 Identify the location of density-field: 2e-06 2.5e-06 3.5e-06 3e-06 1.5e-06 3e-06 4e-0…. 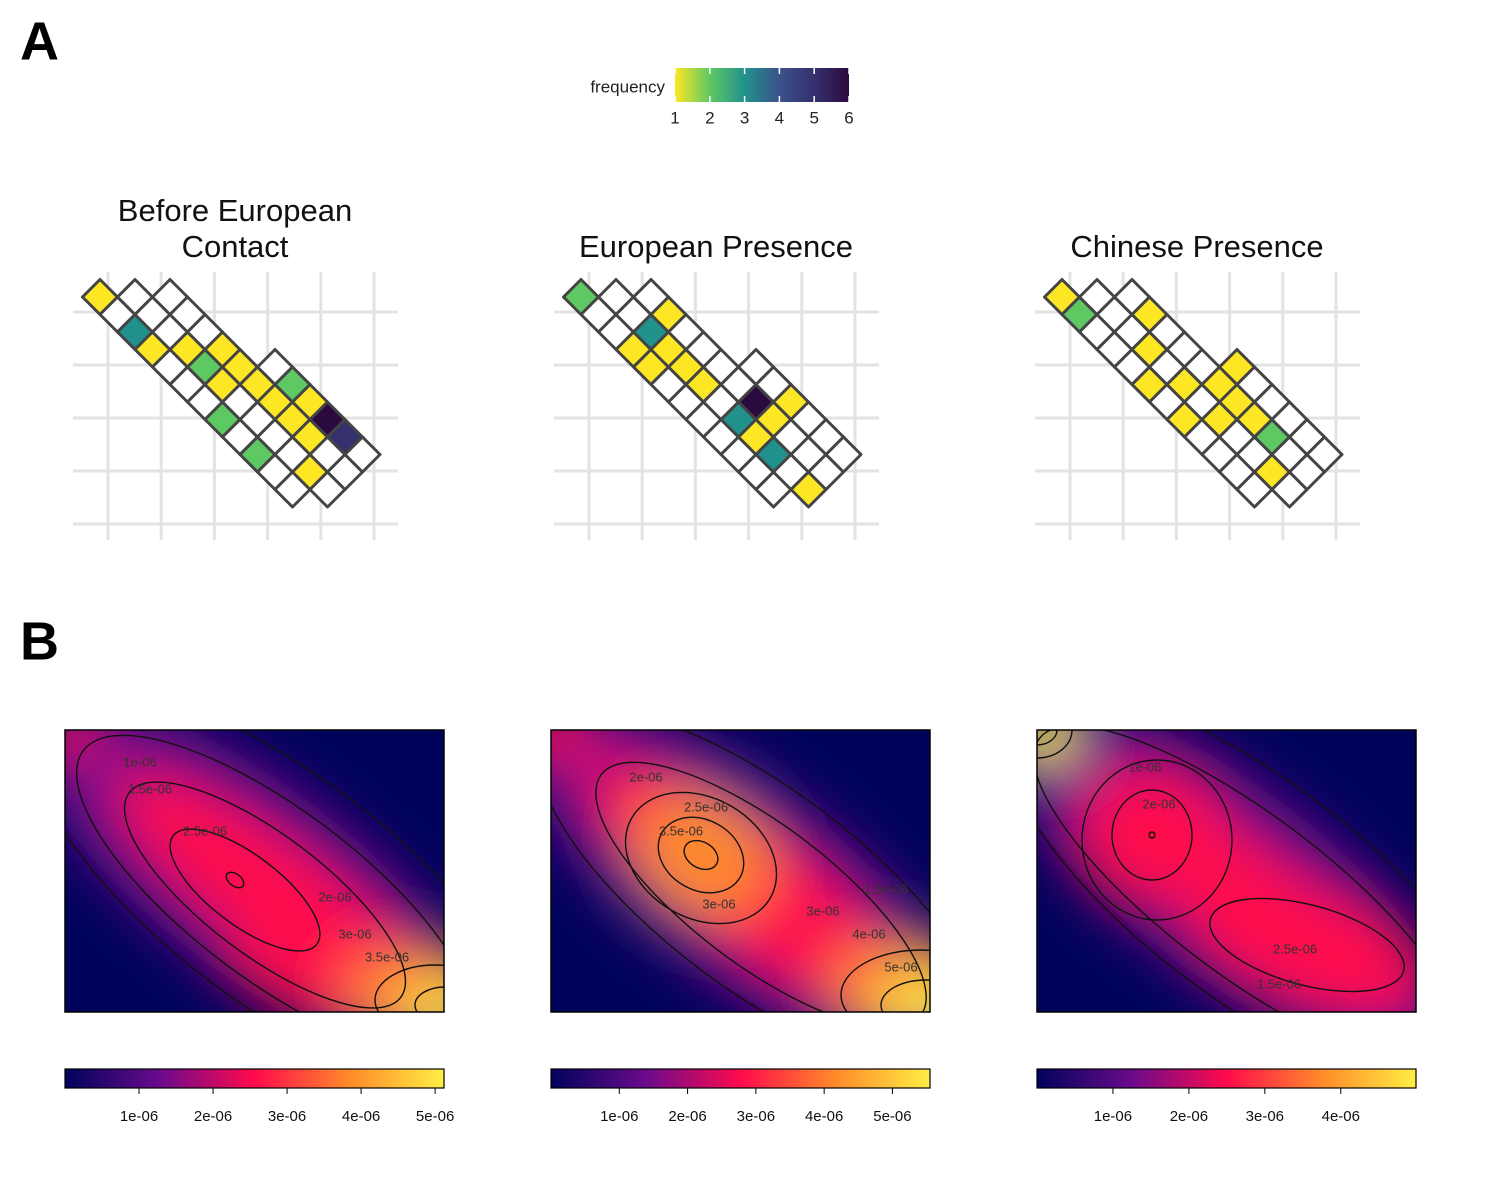
(740, 871).